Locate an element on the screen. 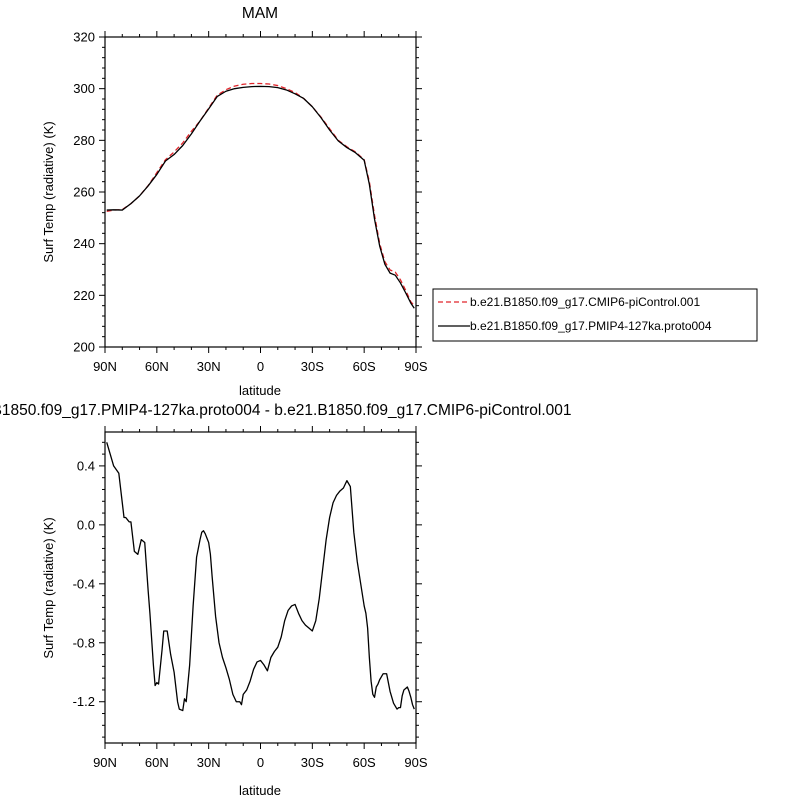 This screenshot has height=800, width=800. top-yaxis-label: Surf Temp (radiative) (K) is located at coordinates (48, 191).